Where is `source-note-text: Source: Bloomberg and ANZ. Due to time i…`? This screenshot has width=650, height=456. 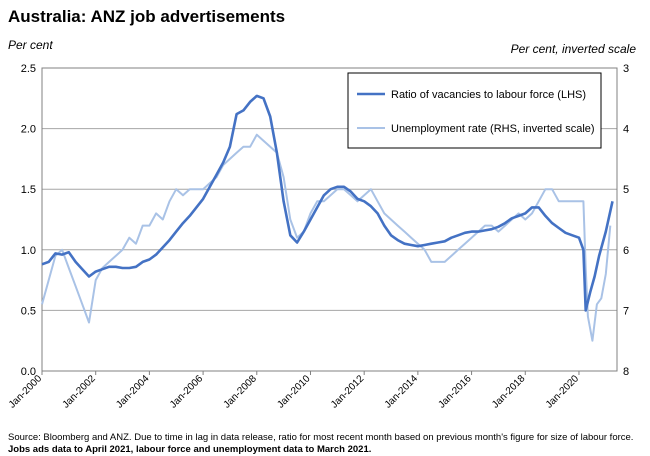
source-note-text: Source: Bloomberg and ANZ. Due to time i… is located at coordinates (321, 437).